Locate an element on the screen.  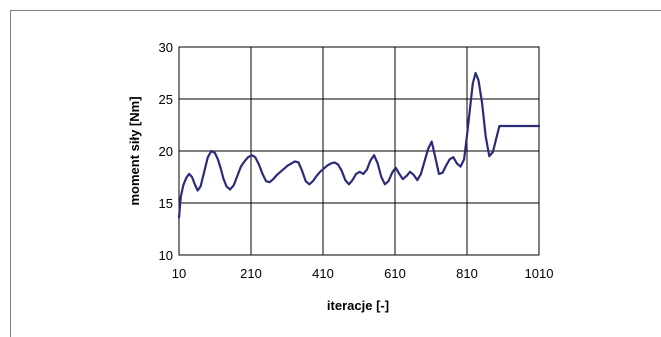
x-tick-label: 210 is located at coordinates (251, 273).